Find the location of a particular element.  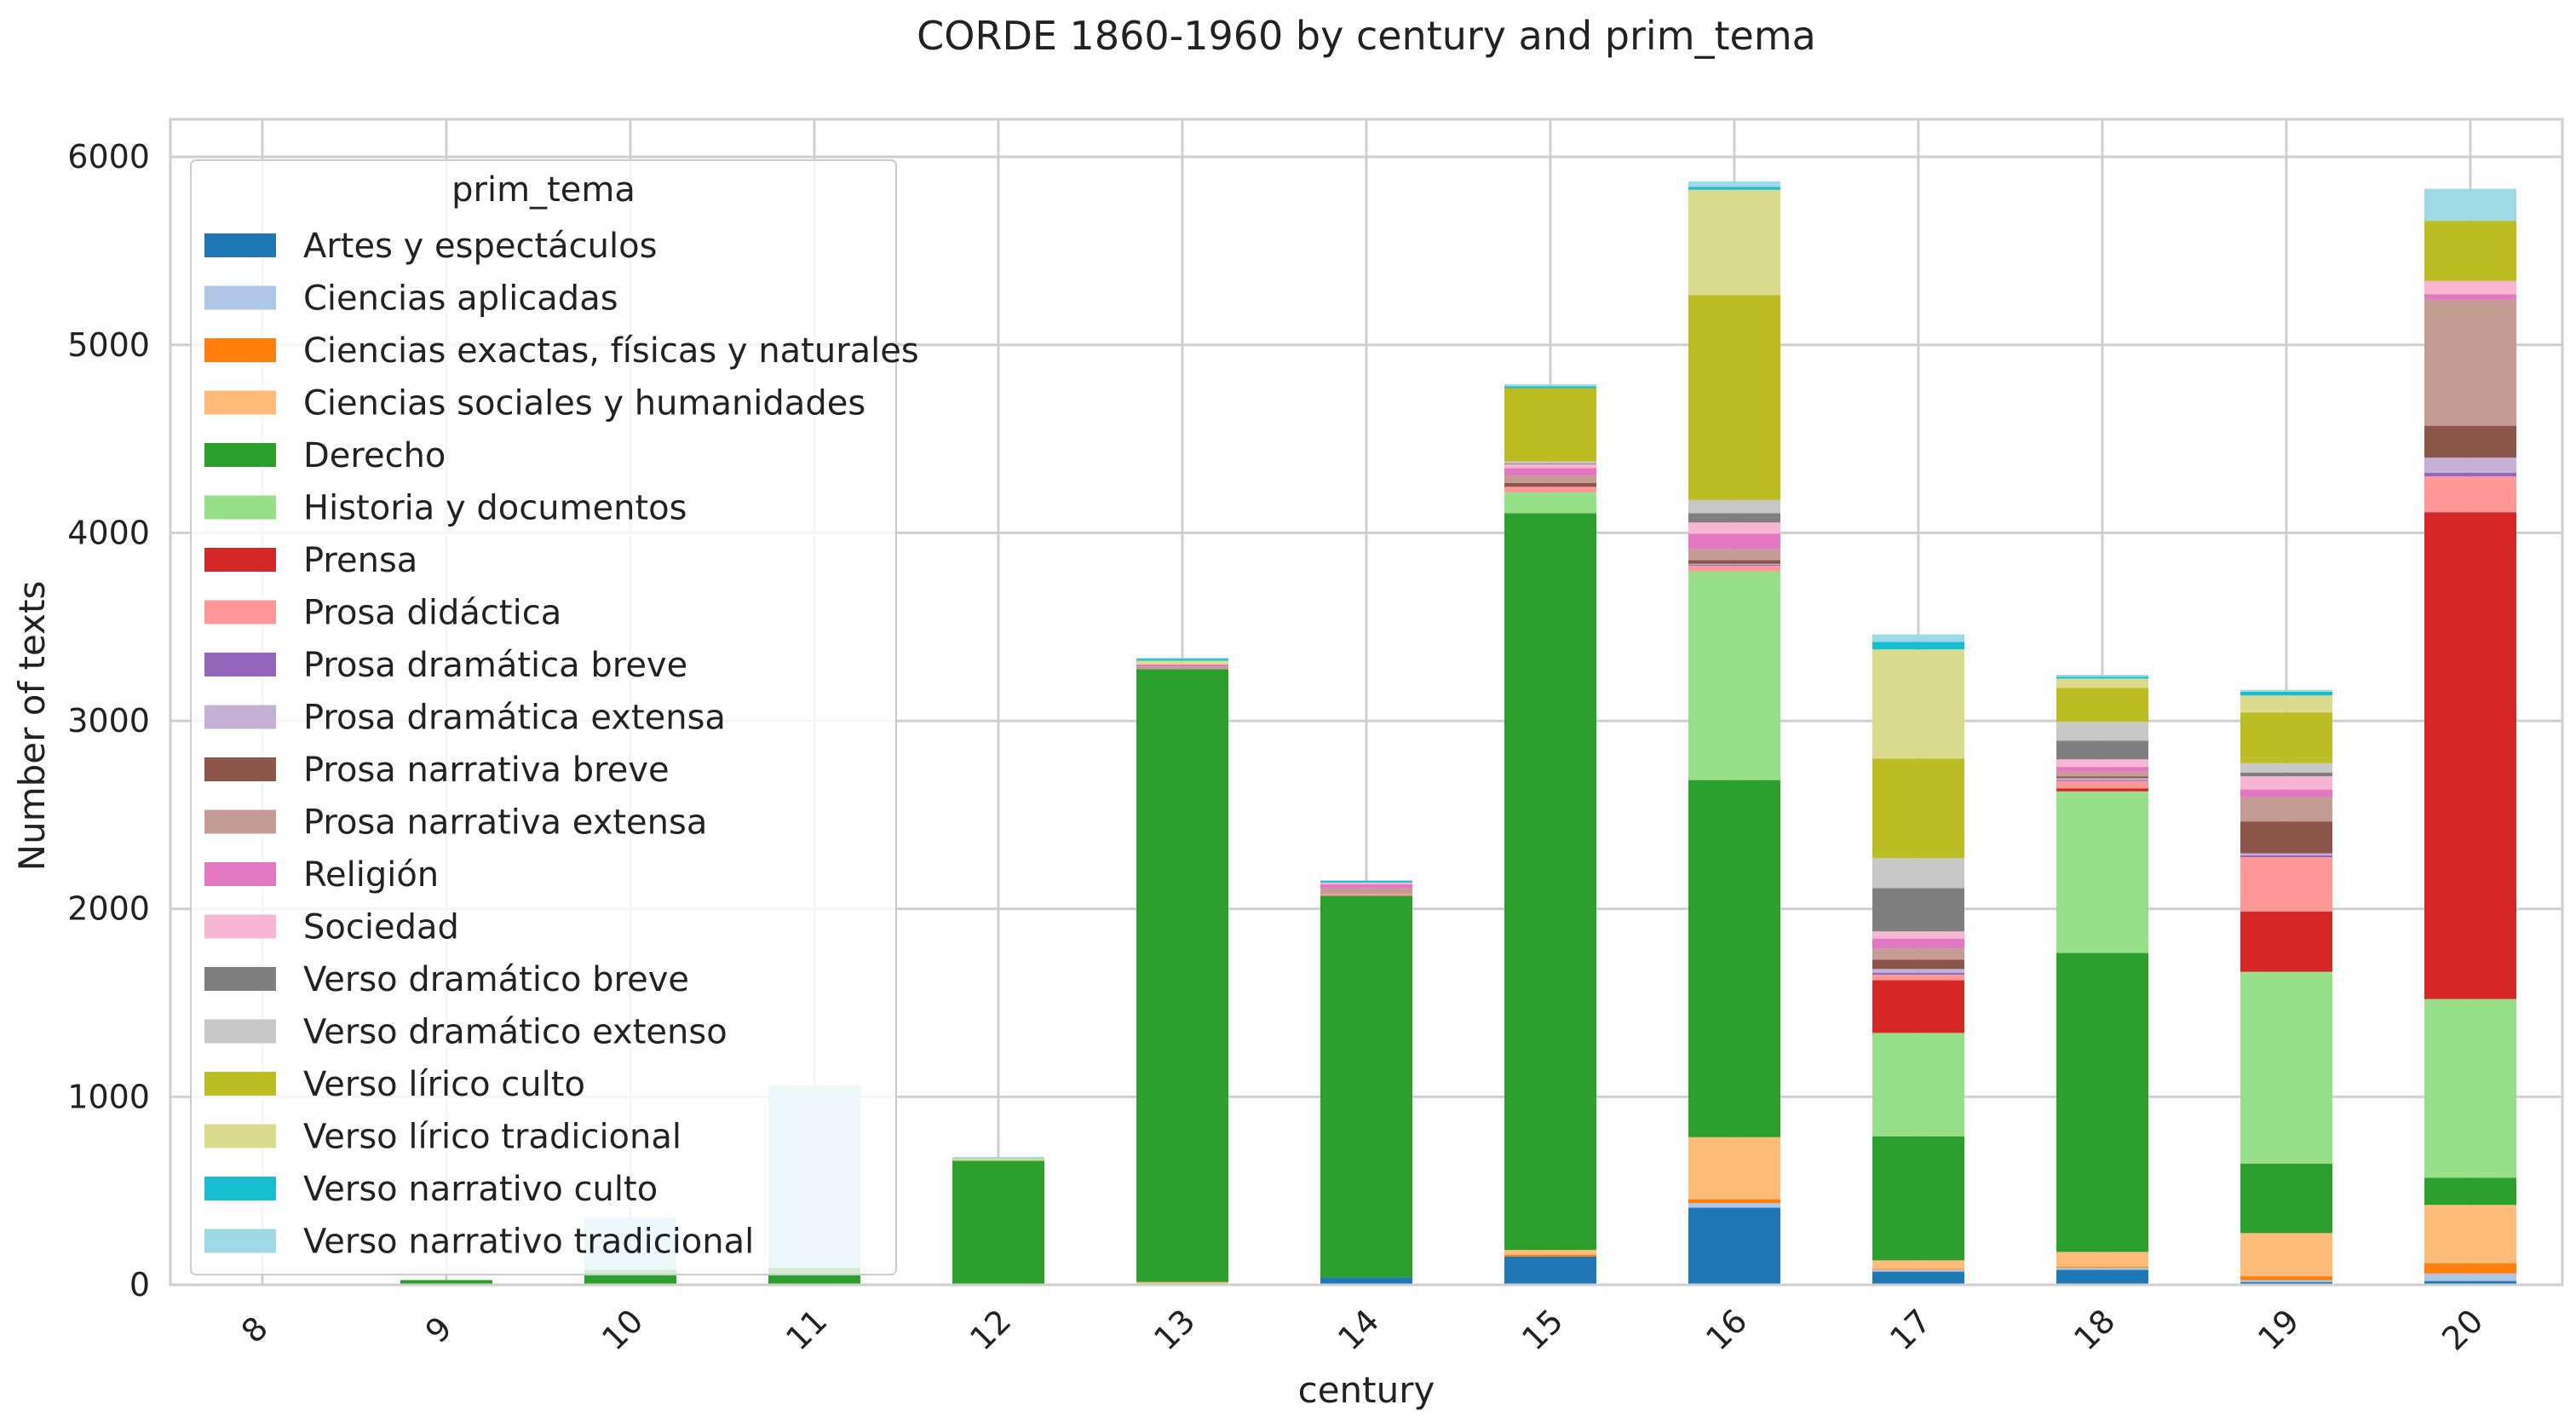

legend-label: Prosa dramática breve is located at coordinates (495, 665).